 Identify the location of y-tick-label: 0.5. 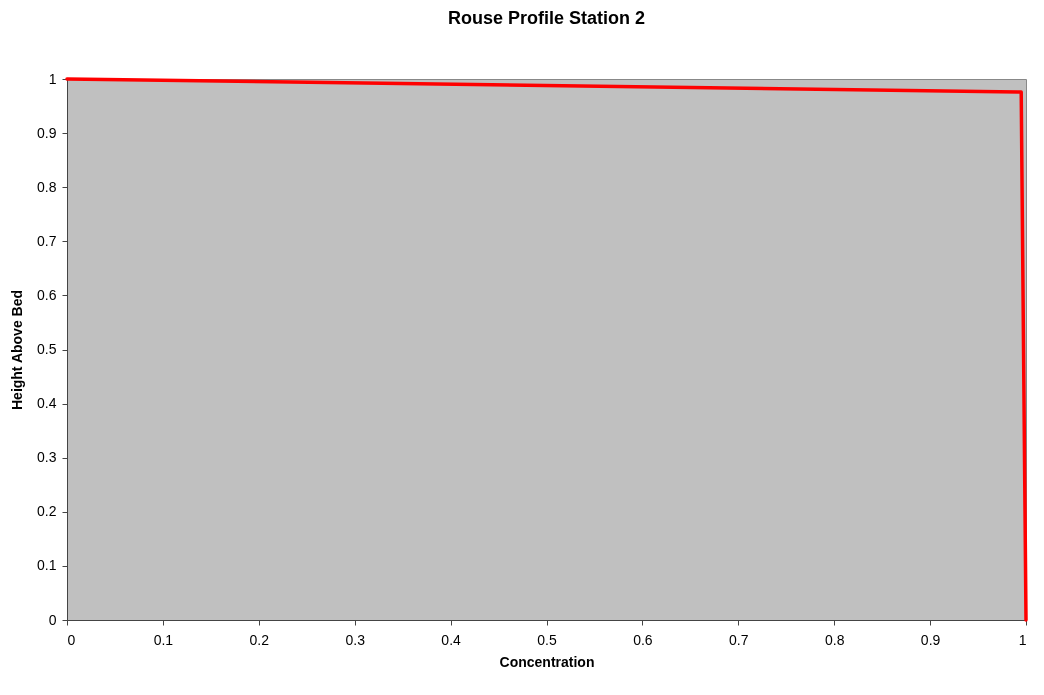
(47, 349).